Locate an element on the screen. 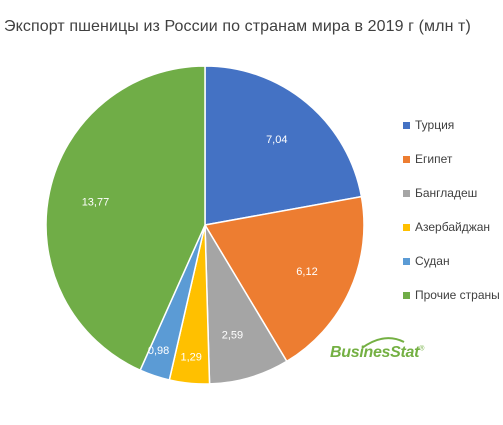  legend-item-other: Прочие страны is located at coordinates (453, 304).